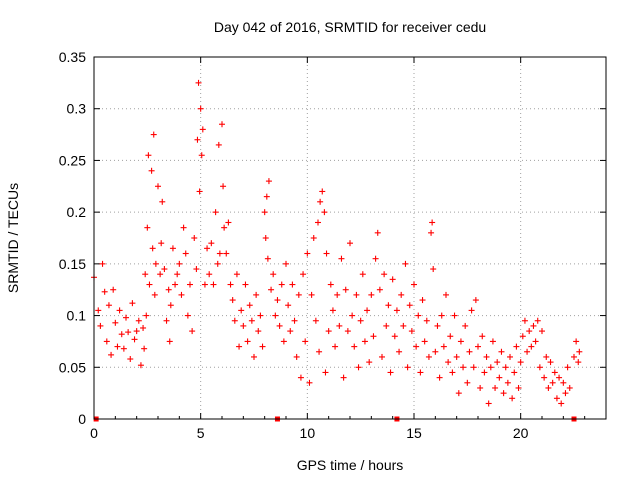 This screenshot has height=480, width=640. I want to click on x-axis-label: GPS time / hours, so click(350, 465).